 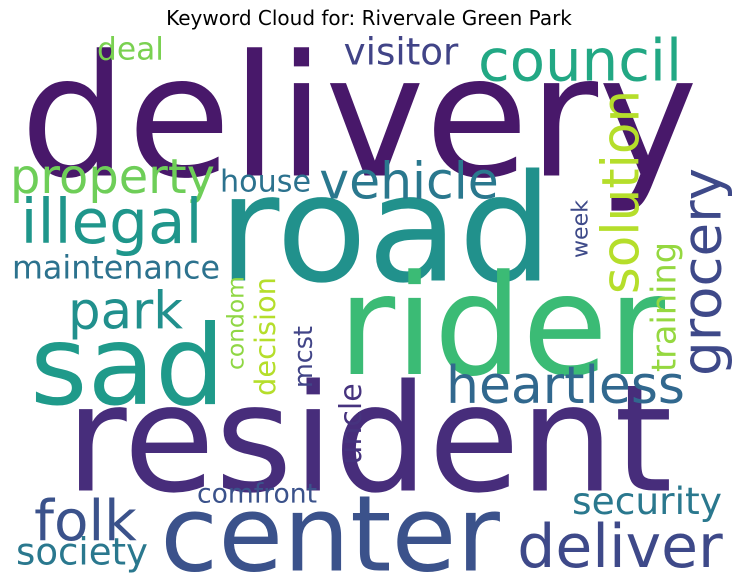 I want to click on word-mcst: mcst, so click(x=303, y=357).